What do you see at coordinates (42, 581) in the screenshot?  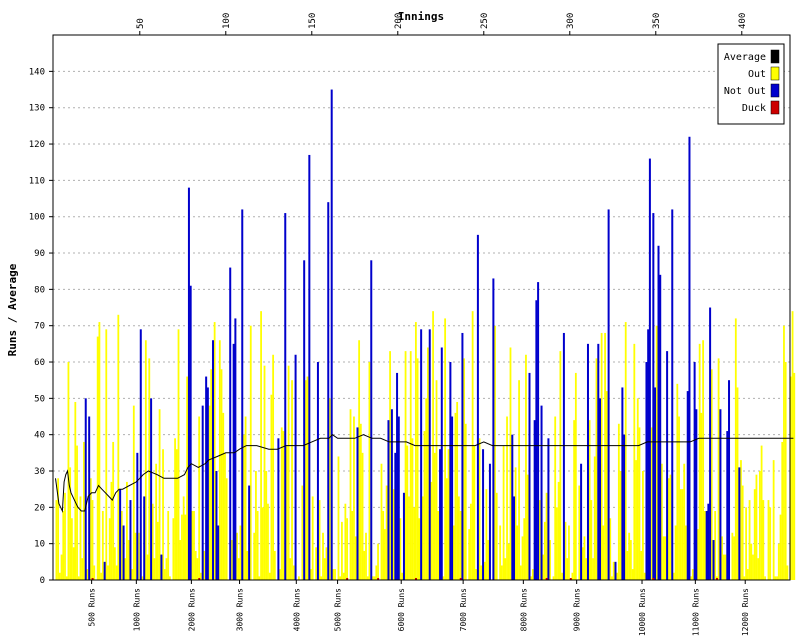 I see `y-tick-label: 0` at bounding box center [42, 581].